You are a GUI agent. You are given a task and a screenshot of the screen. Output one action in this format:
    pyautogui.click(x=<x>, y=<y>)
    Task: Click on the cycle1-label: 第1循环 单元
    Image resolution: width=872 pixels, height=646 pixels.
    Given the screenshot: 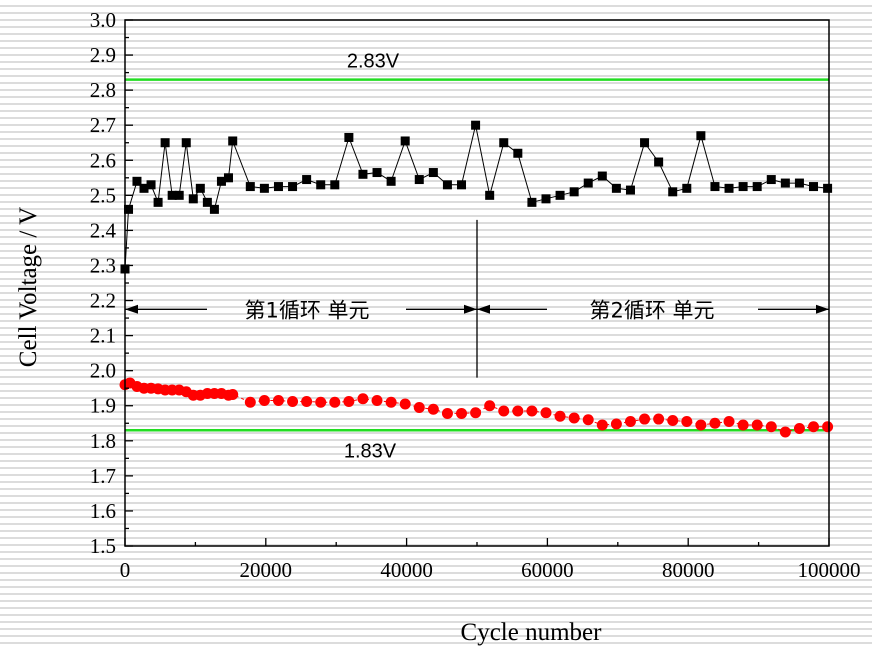 What is the action you would take?
    pyautogui.click(x=306, y=310)
    